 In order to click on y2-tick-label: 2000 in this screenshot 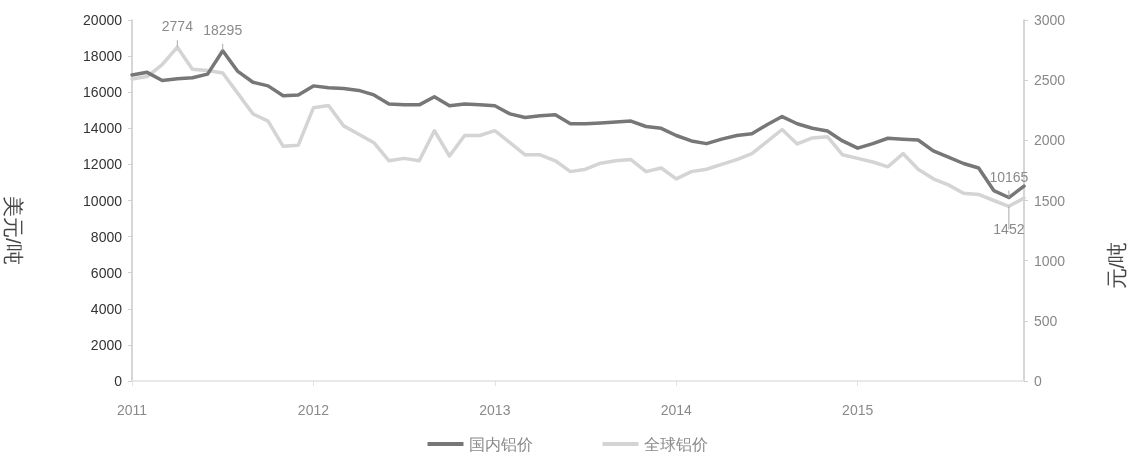, I will do `click(1050, 140)`.